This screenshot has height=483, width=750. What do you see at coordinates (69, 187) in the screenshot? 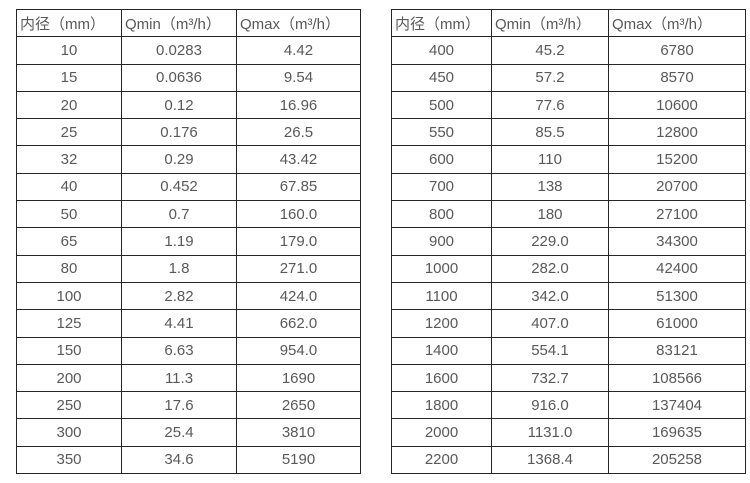
I see `diameter-cell: 40` at bounding box center [69, 187].